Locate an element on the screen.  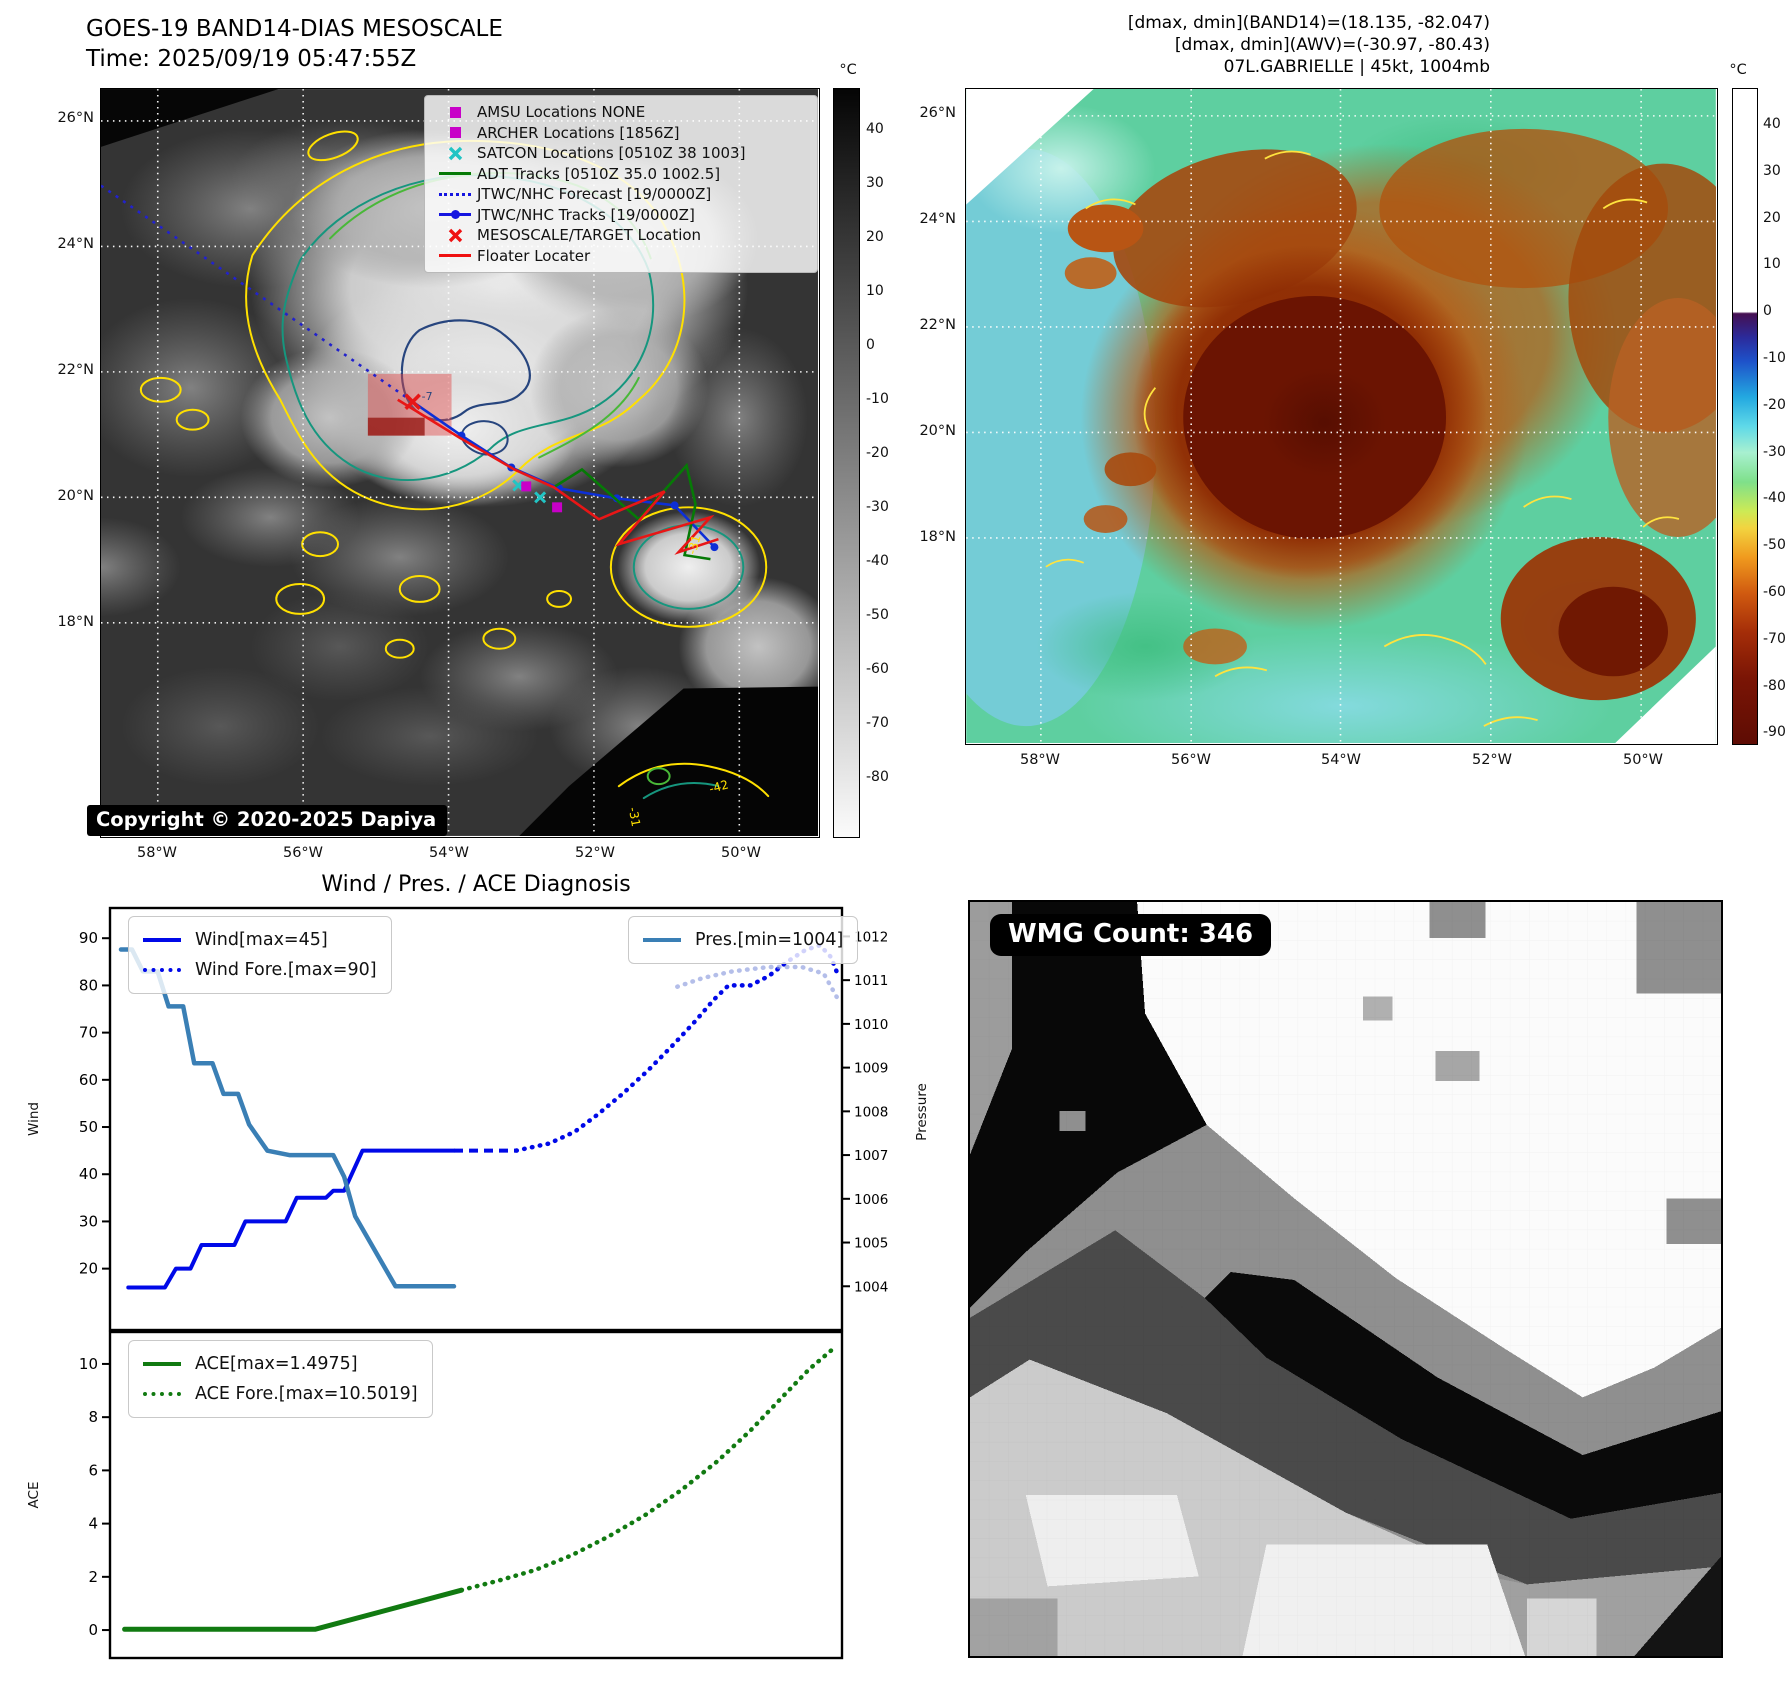
chart-legend-item: ACE Fore.[max=10.5019] is located at coordinates (280, 1394).